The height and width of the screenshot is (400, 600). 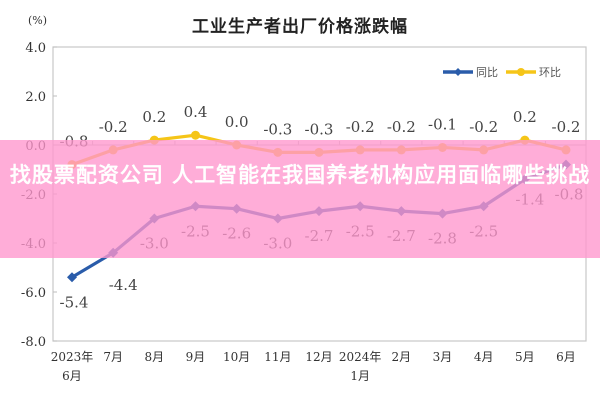 I want to click on legend: 同比 环比, so click(x=502, y=72).